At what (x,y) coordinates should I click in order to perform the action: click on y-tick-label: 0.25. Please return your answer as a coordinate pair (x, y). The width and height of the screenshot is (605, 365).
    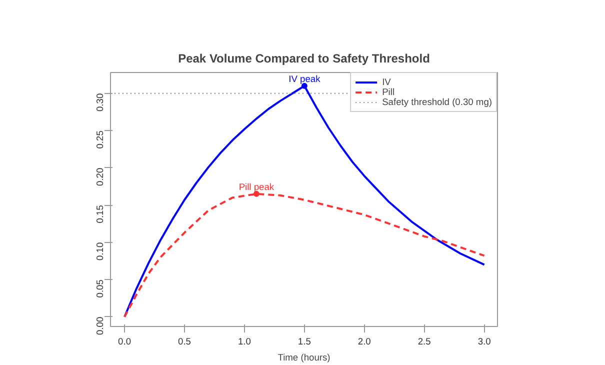
    Looking at the image, I should click on (100, 139).